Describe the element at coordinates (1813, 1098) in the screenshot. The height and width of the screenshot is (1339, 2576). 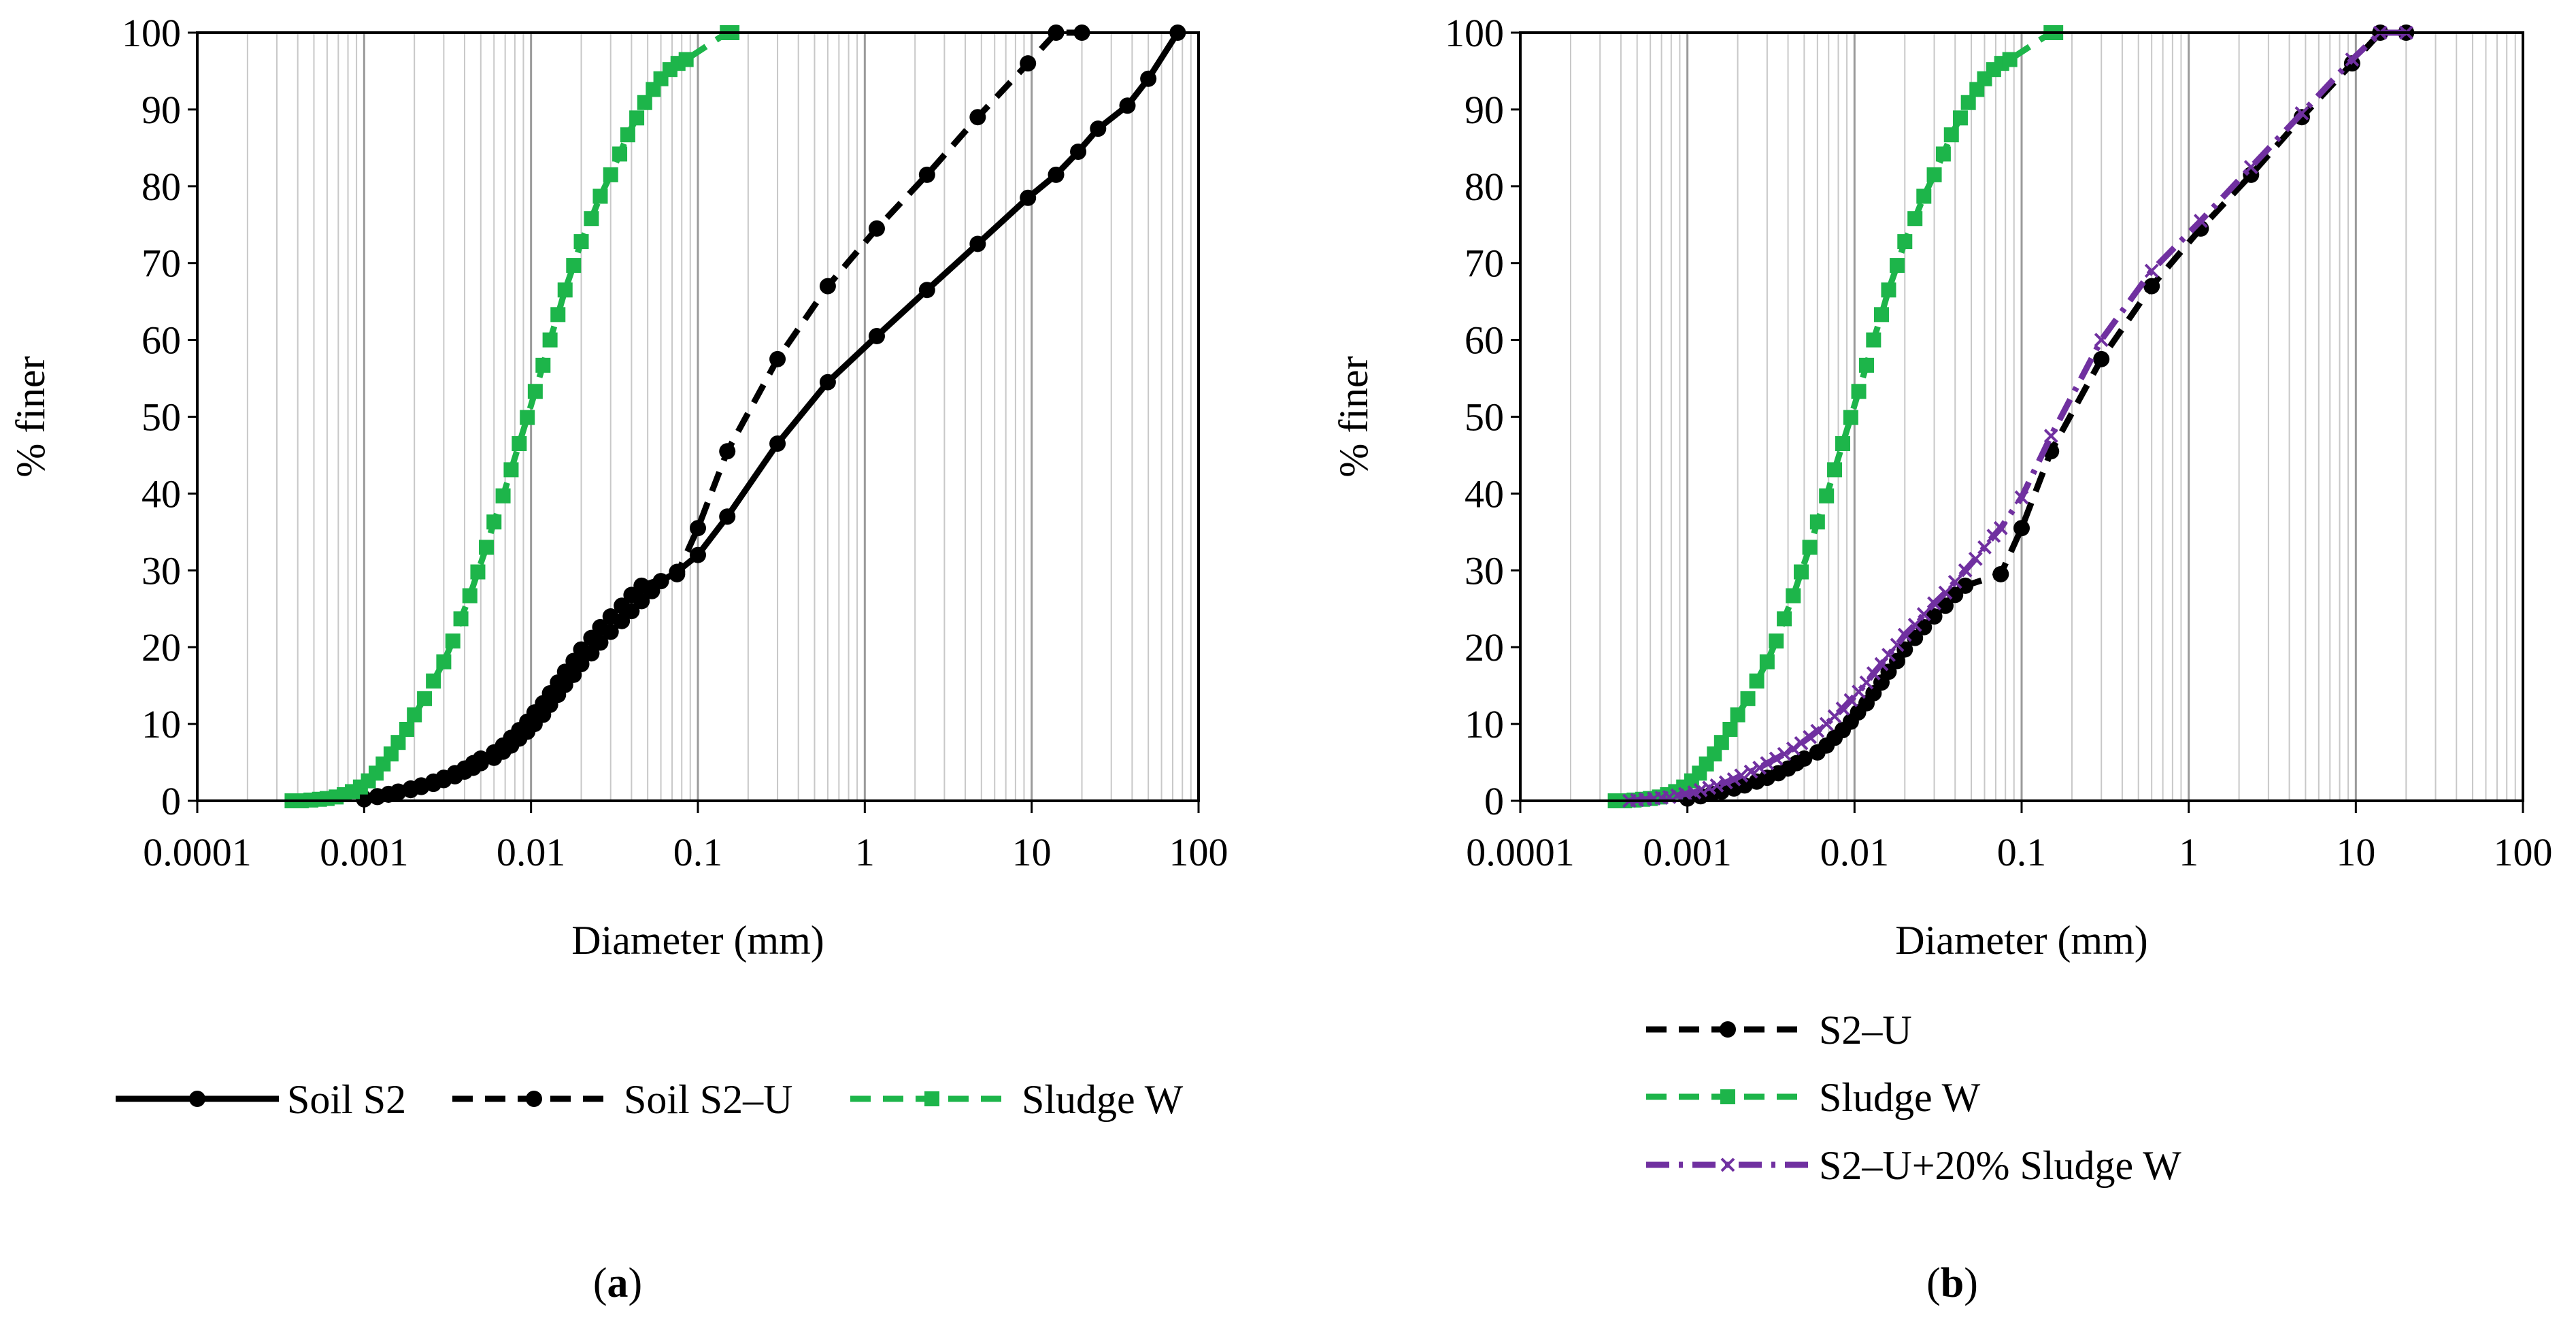
I see `legend-item-sludge-w: Sludge W` at that location.